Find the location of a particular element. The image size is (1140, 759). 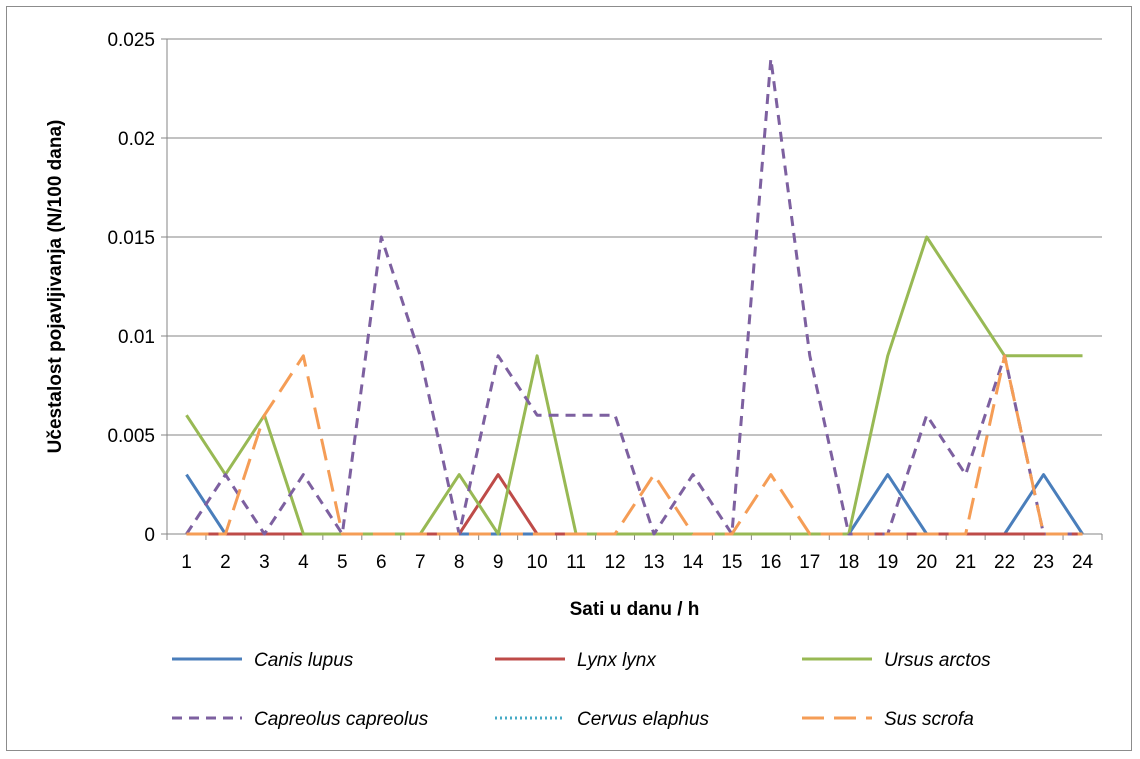

y-tick-label: 0.005 is located at coordinates (131, 436).